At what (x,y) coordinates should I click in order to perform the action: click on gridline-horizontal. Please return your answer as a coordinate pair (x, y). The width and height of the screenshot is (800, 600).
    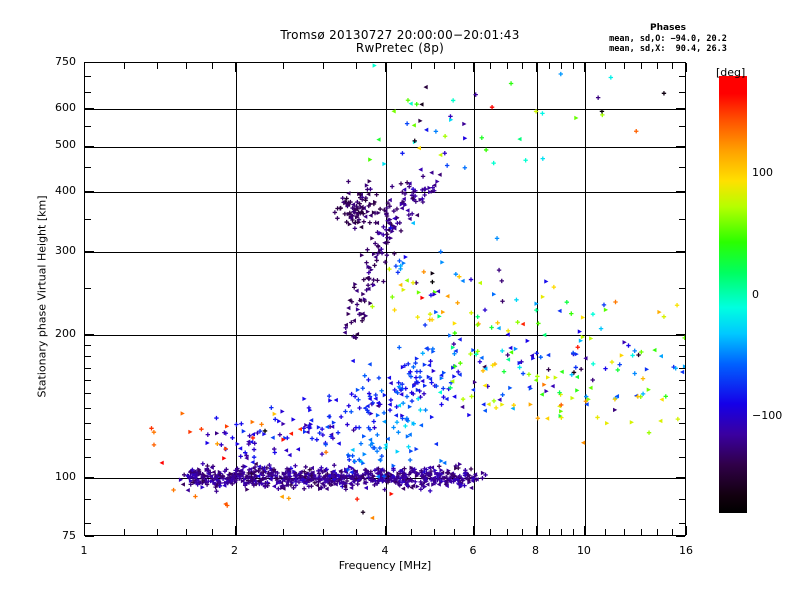
    Looking at the image, I should click on (385, 336).